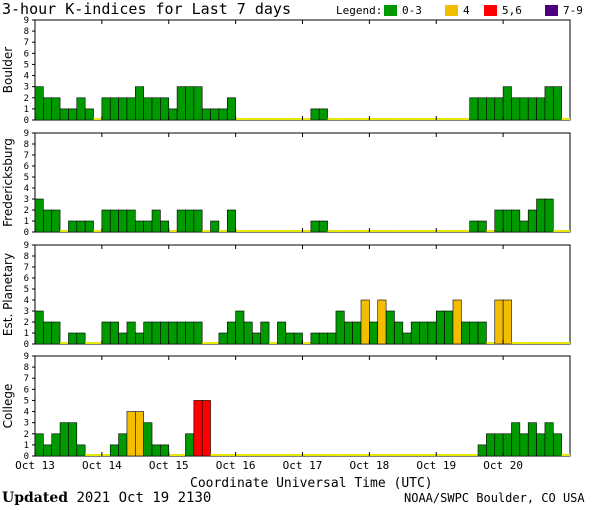 The width and height of the screenshot is (600, 510). Describe the element at coordinates (26, 134) in the screenshot. I see `y-tick-label: 9` at that location.